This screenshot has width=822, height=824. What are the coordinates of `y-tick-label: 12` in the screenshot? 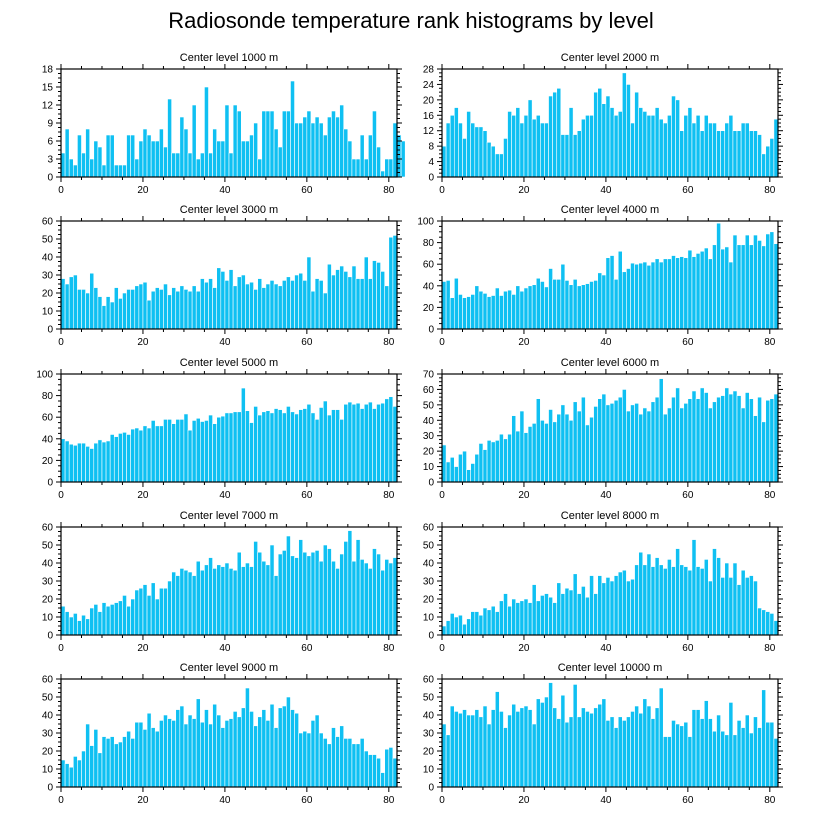 It's located at (48, 106).